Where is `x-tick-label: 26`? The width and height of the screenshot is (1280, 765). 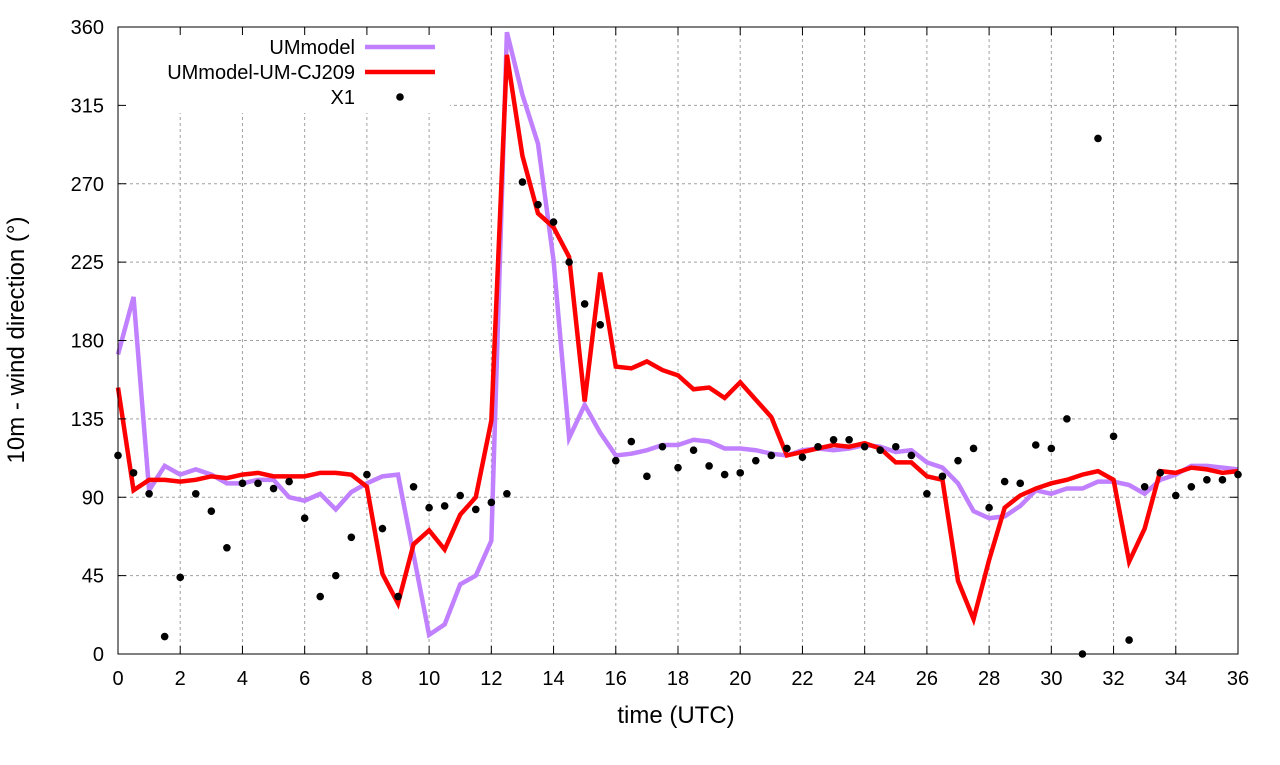 x-tick-label: 26 is located at coordinates (927, 679).